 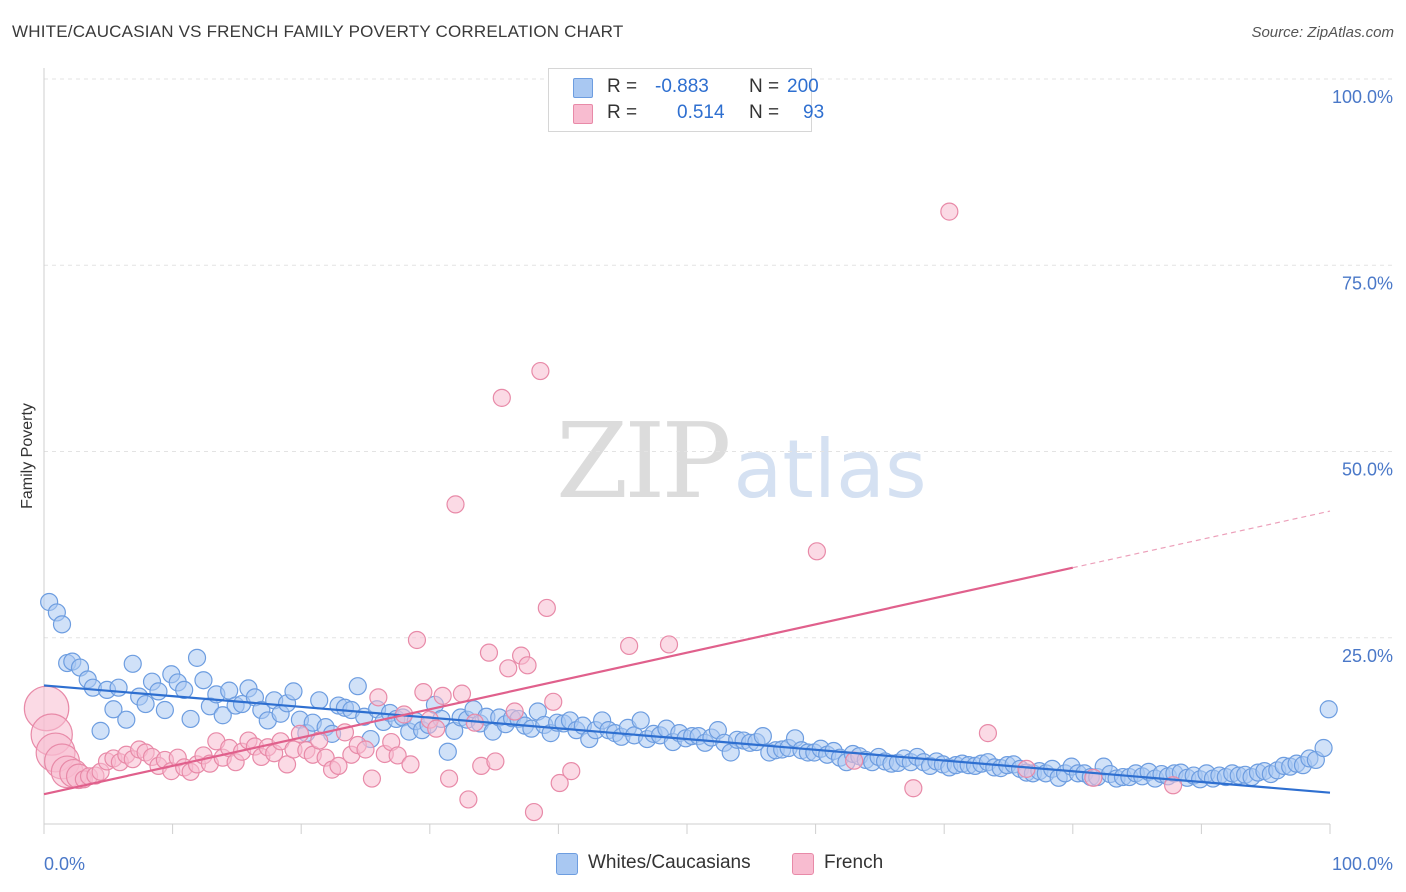 I want to click on y-tick-label: 100.0%, so click(x=1362, y=97).